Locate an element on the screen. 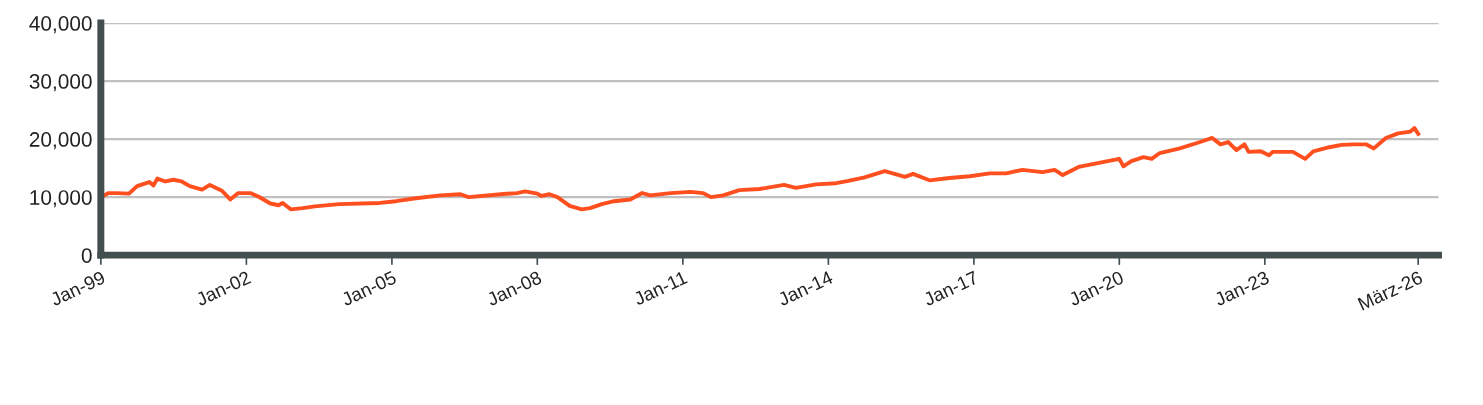 The width and height of the screenshot is (1483, 405). y-tick-label: 30,000 is located at coordinates (60, 83).